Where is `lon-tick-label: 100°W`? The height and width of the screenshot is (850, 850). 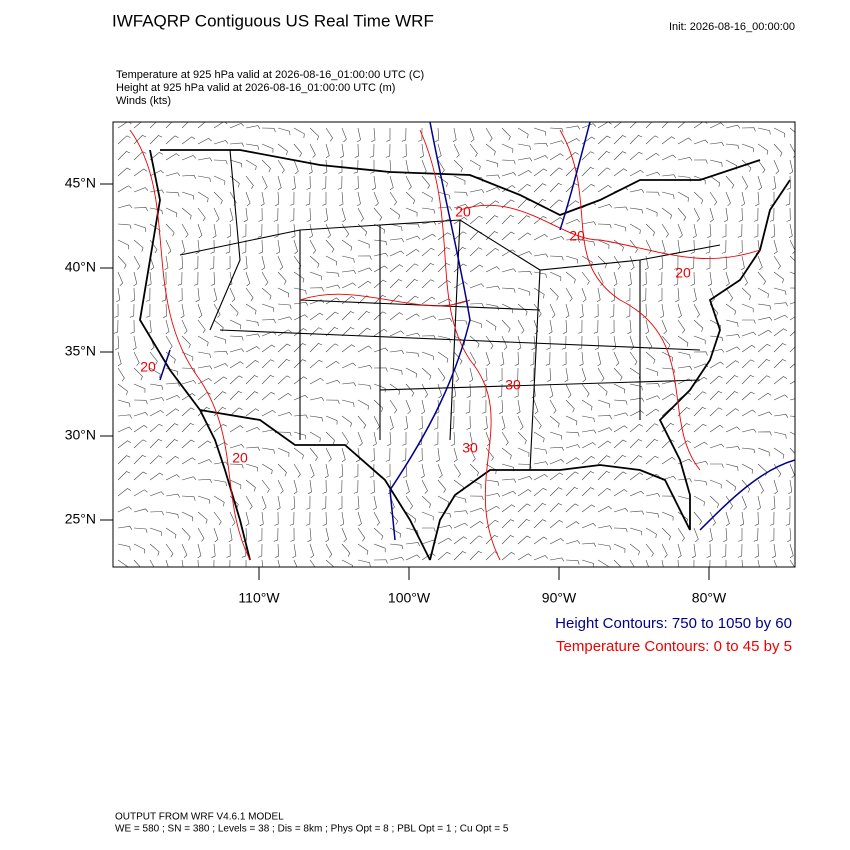
lon-tick-label: 100°W is located at coordinates (409, 598).